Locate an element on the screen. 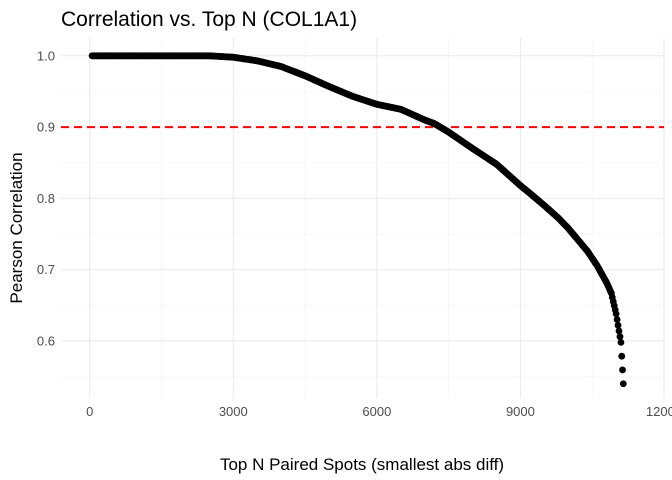 This screenshot has height=480, width=672. x-tick-label: 9000 is located at coordinates (520, 411).